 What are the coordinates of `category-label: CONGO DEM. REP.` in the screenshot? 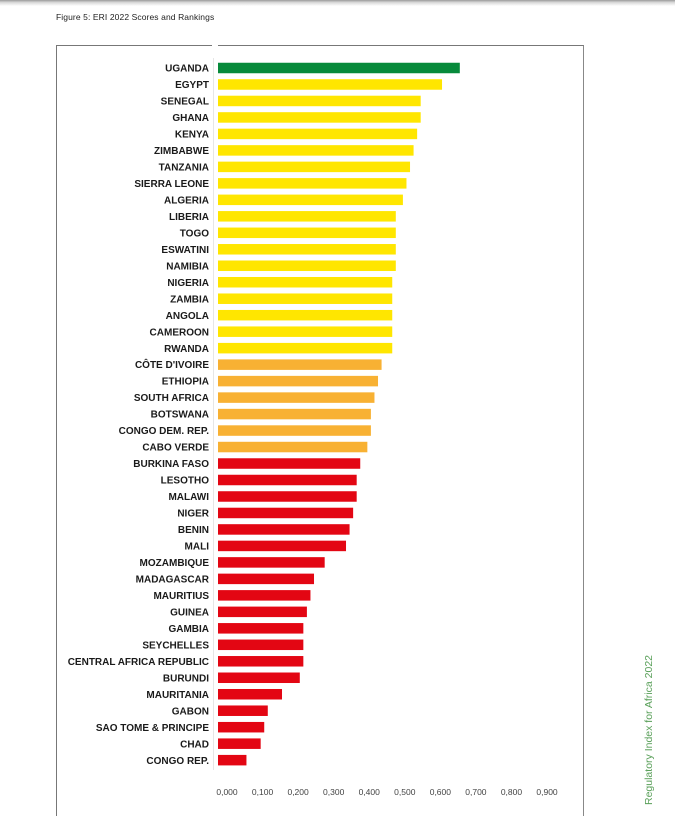 It's located at (164, 431).